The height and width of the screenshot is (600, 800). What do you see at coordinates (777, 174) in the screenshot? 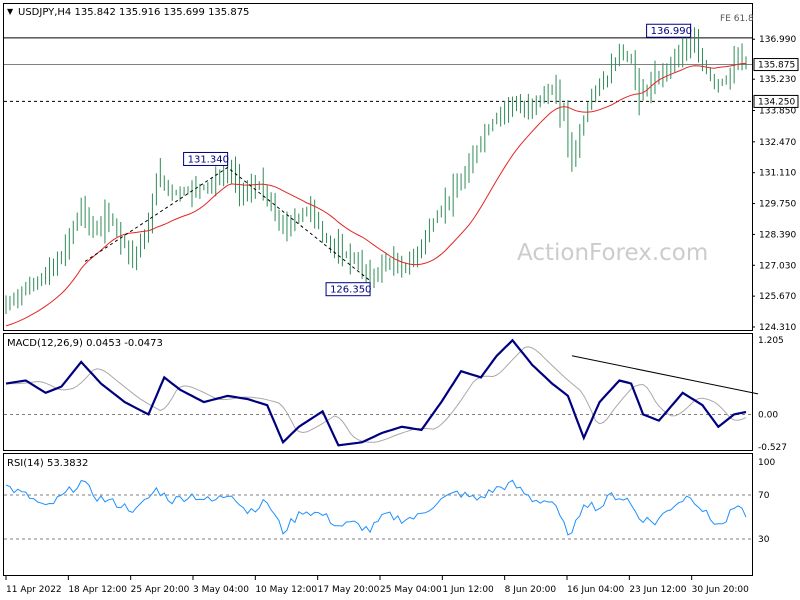
I see `price-axis-label: 131.110` at bounding box center [777, 174].